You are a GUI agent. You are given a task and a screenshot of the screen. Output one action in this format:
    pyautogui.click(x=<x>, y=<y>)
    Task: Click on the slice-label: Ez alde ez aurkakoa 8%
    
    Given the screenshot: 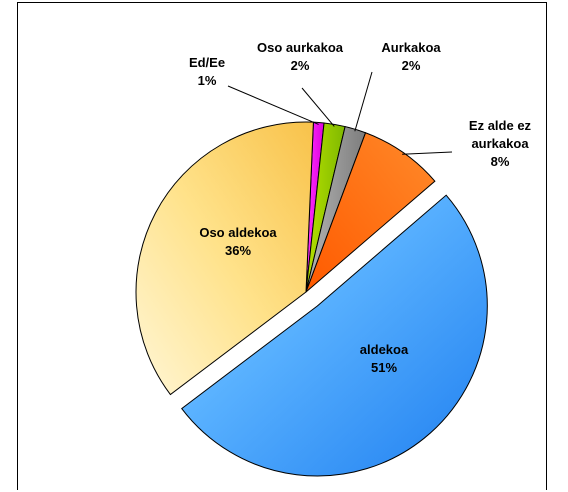 What is the action you would take?
    pyautogui.click(x=500, y=143)
    